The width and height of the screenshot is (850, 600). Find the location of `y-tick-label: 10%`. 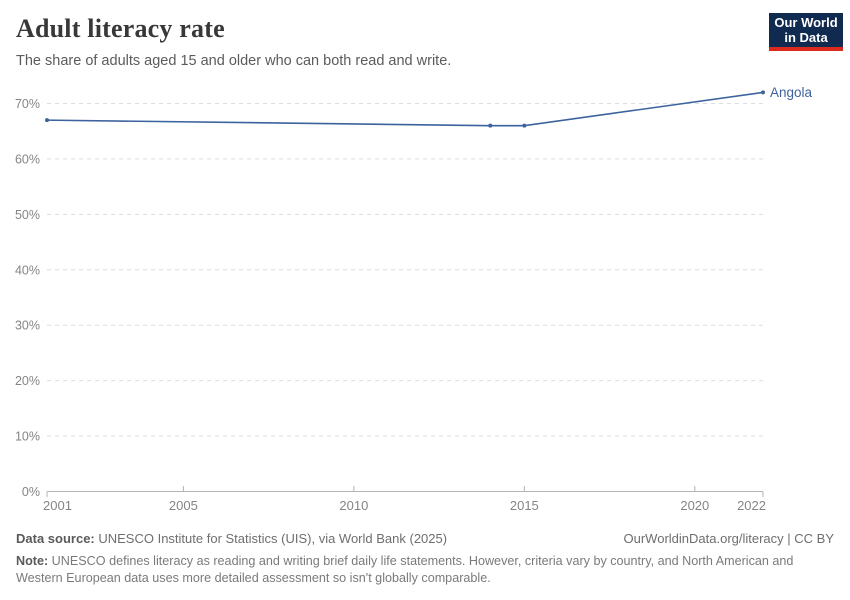

y-tick-label: 10% is located at coordinates (27, 437).